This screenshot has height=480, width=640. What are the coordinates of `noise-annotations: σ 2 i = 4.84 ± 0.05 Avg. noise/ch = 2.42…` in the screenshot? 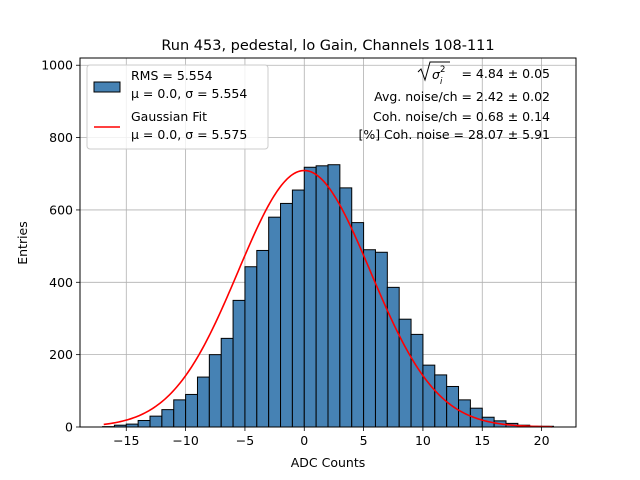 It's located at (454, 101).